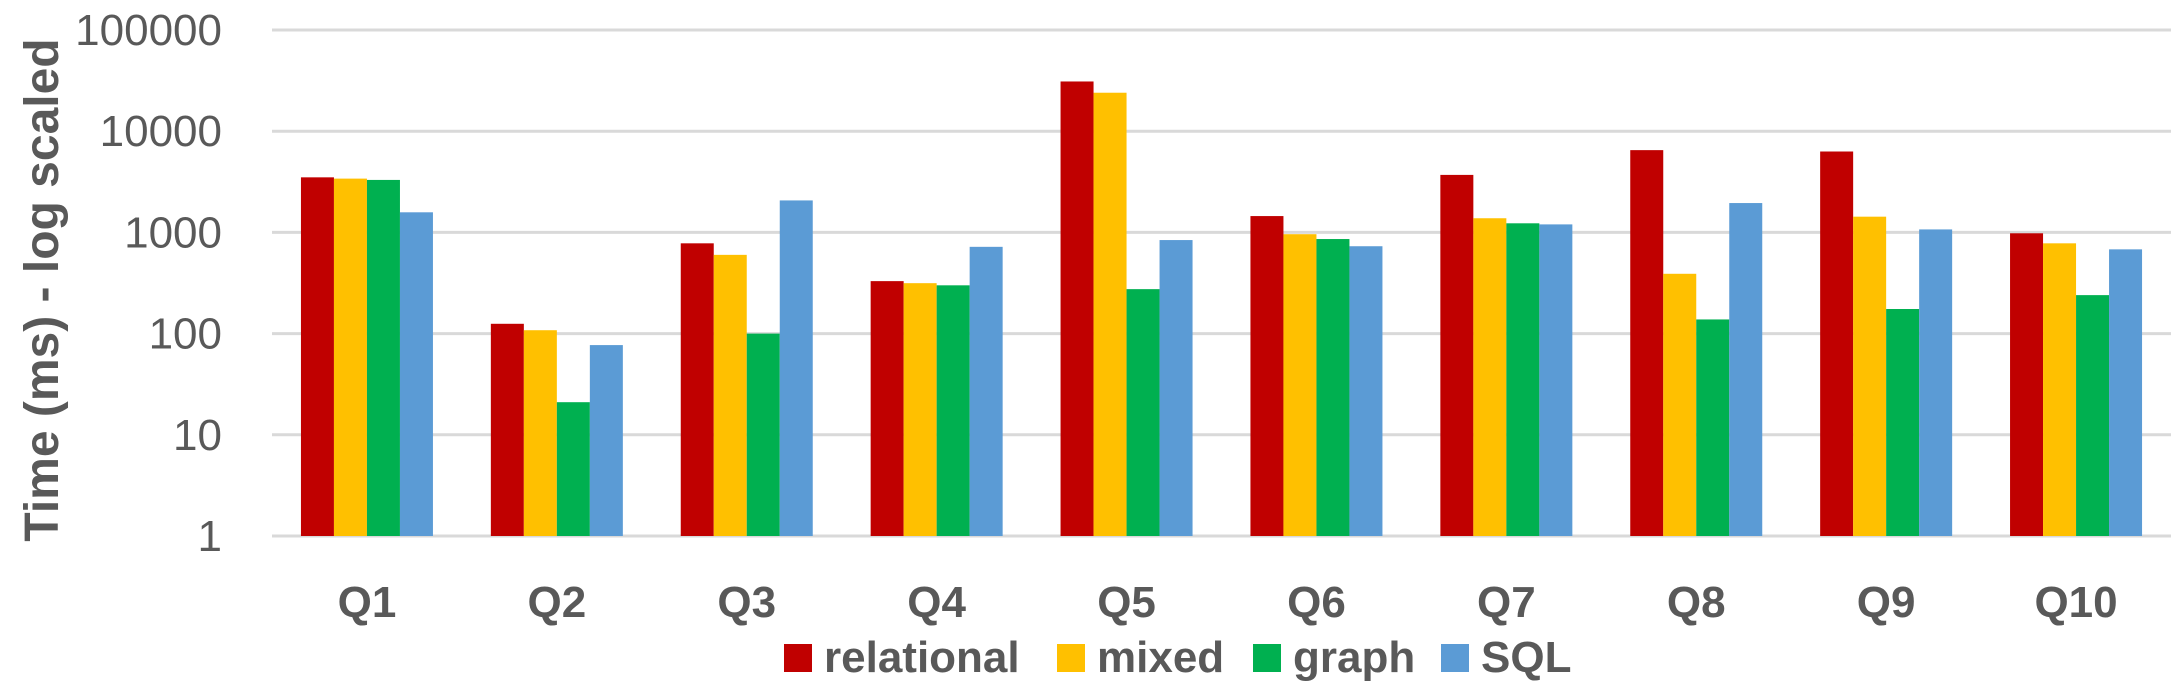 This screenshot has height=692, width=2171. What do you see at coordinates (986, 391) in the screenshot?
I see `bar-sql-q4` at bounding box center [986, 391].